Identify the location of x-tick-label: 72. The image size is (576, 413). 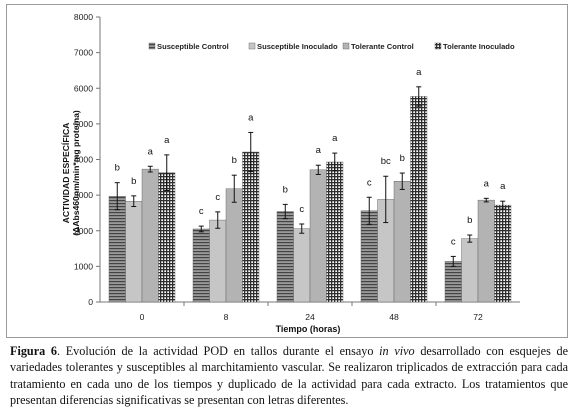
(478, 317).